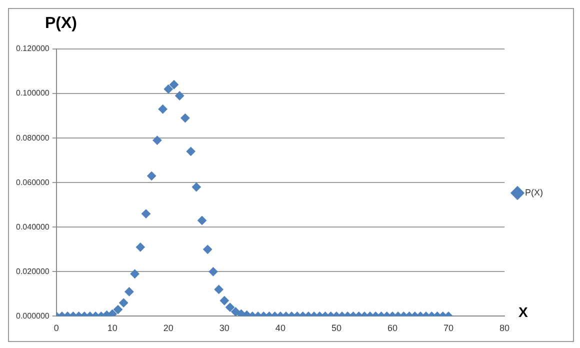  What do you see at coordinates (523, 312) in the screenshot?
I see `x-axis-title: X` at bounding box center [523, 312].